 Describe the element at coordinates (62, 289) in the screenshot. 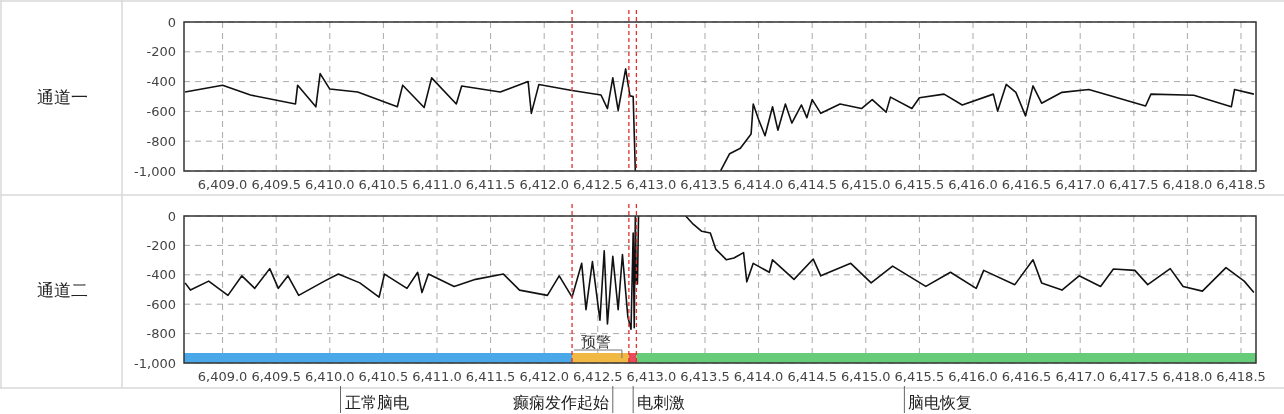

I see `y-axis-title: 通道二` at that location.